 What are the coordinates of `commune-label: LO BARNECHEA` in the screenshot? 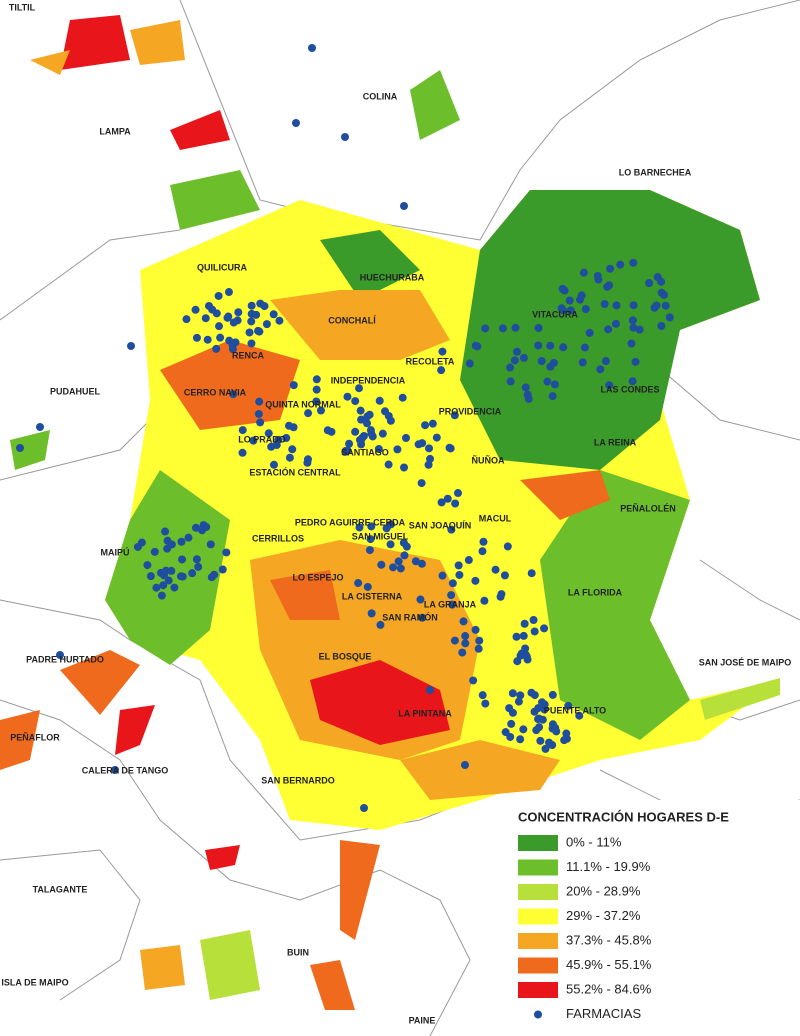 It's located at (655, 172).